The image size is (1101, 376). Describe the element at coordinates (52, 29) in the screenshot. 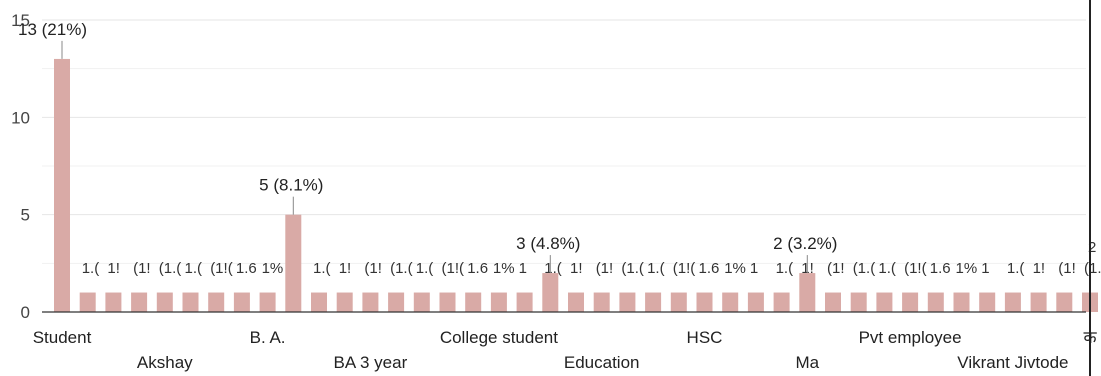

I see `data-label: 13 (21%)` at that location.